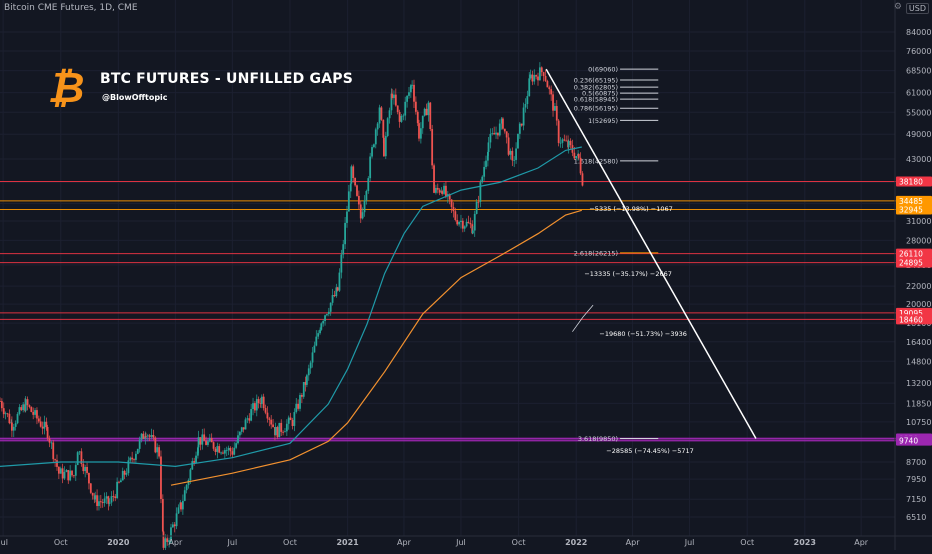 The height and width of the screenshot is (554, 932). Describe the element at coordinates (918, 240) in the screenshot. I see `y-tick-label: 28000` at that location.